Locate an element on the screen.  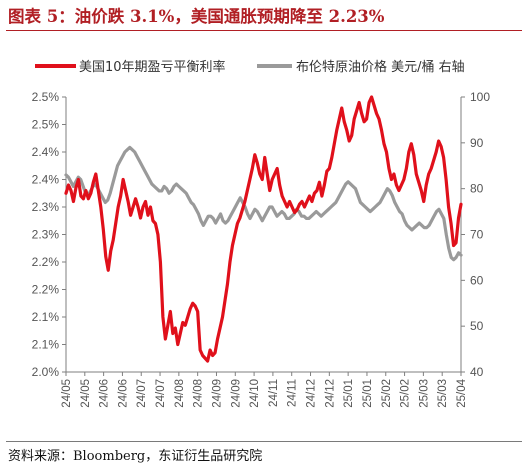
y-right-tick-label: 80 is located at coordinates (477, 189).